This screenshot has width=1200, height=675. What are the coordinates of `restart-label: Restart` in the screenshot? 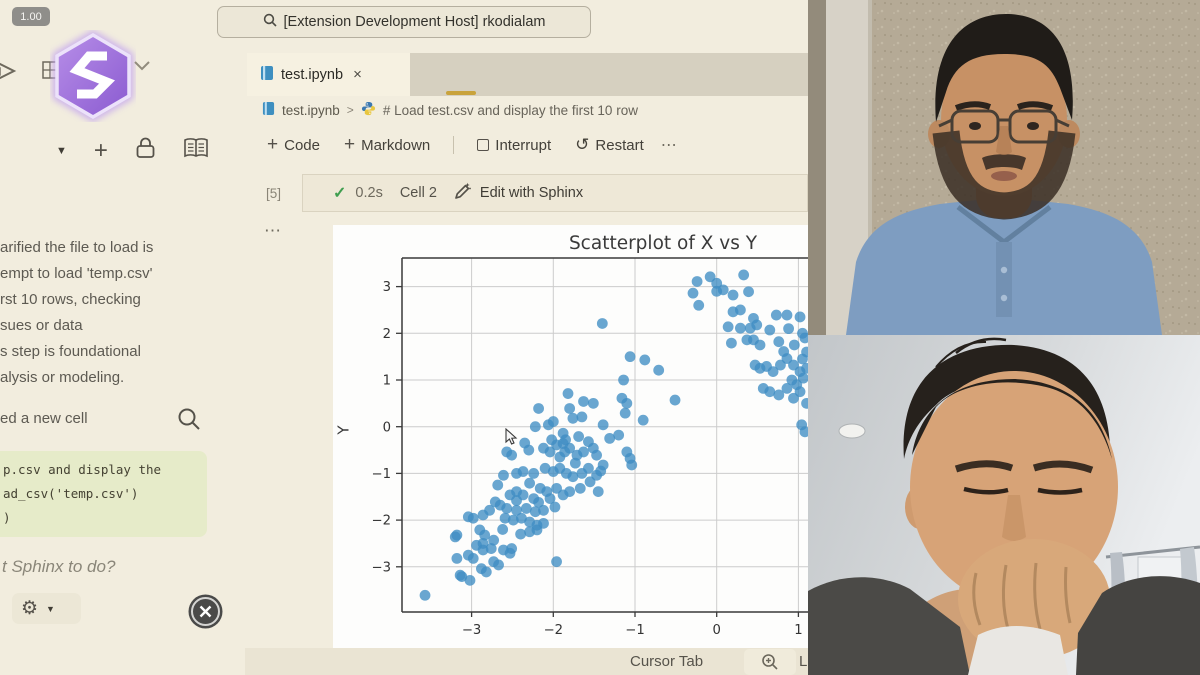 It's located at (619, 145).